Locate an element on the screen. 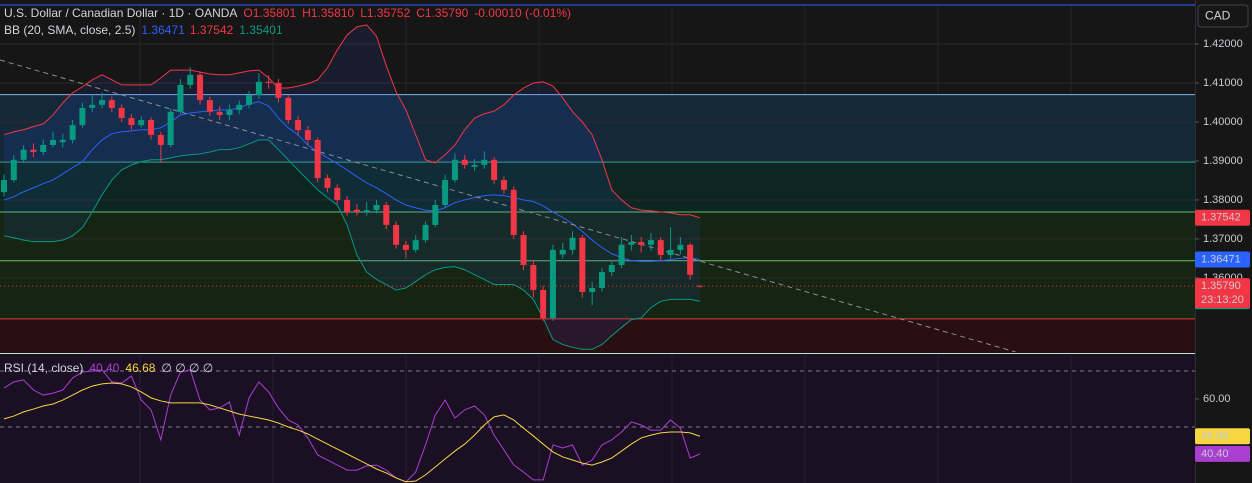 Image resolution: width=1252 pixels, height=483 pixels. price-change: -0.00010 (-0.01%) is located at coordinates (522, 13).